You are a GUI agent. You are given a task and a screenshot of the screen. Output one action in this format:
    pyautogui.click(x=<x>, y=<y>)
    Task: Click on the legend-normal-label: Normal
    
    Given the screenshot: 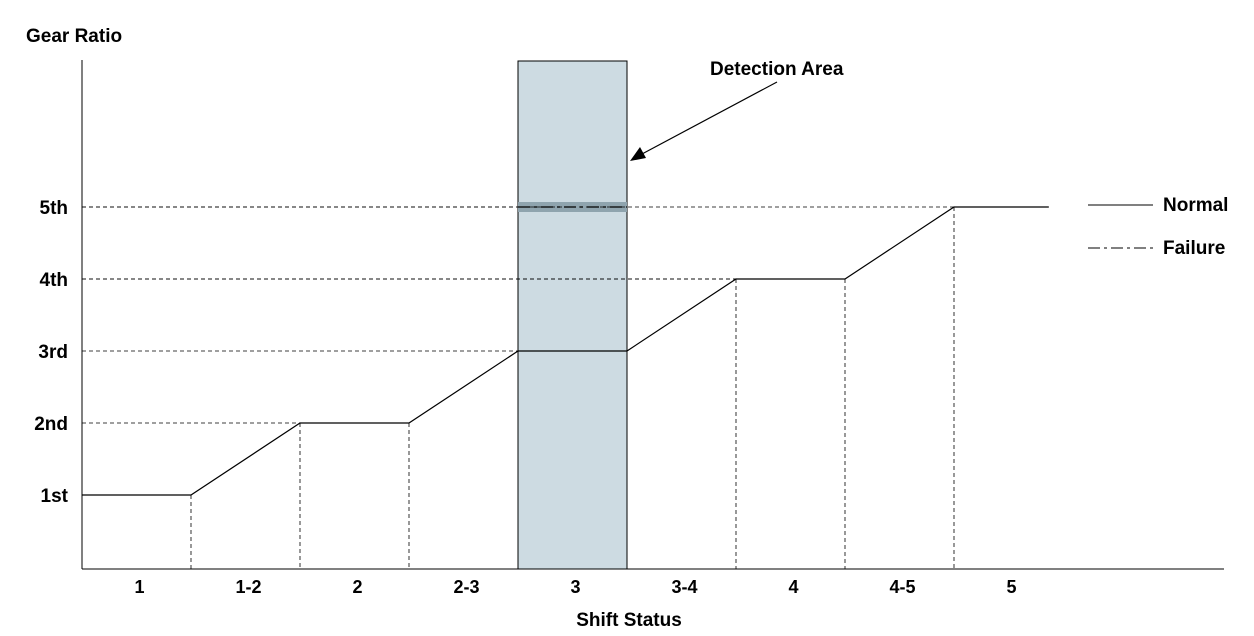 What is the action you would take?
    pyautogui.click(x=1195, y=205)
    